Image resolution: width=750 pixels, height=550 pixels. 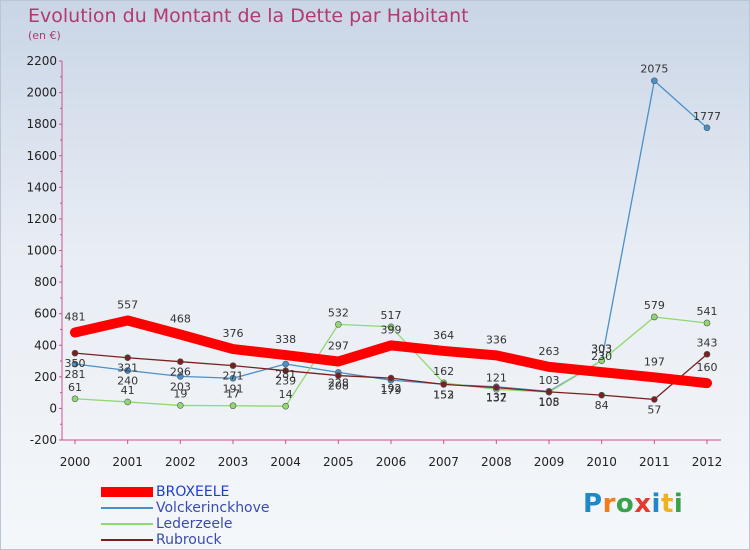 I want to click on data-label-lederzeele: 162, so click(x=443, y=371).